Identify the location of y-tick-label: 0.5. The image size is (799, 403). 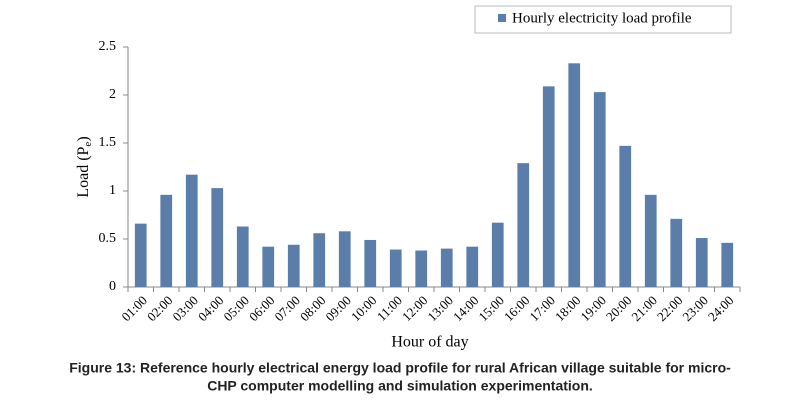
(108, 238).